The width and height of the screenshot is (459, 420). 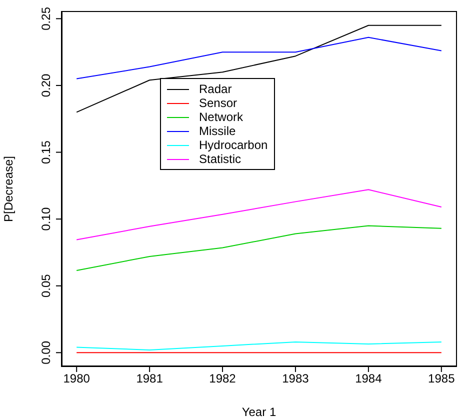 I want to click on legend-label: Hydrocarbon, so click(x=233, y=145).